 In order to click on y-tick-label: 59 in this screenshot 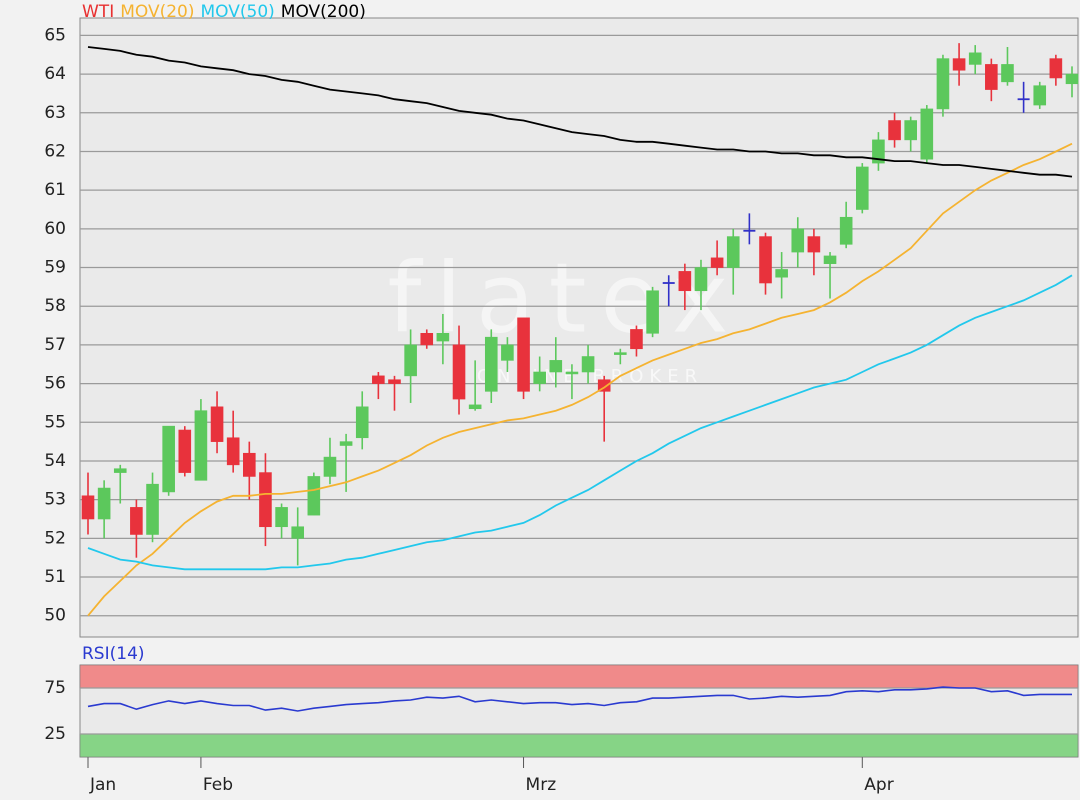, I will do `click(55, 268)`.